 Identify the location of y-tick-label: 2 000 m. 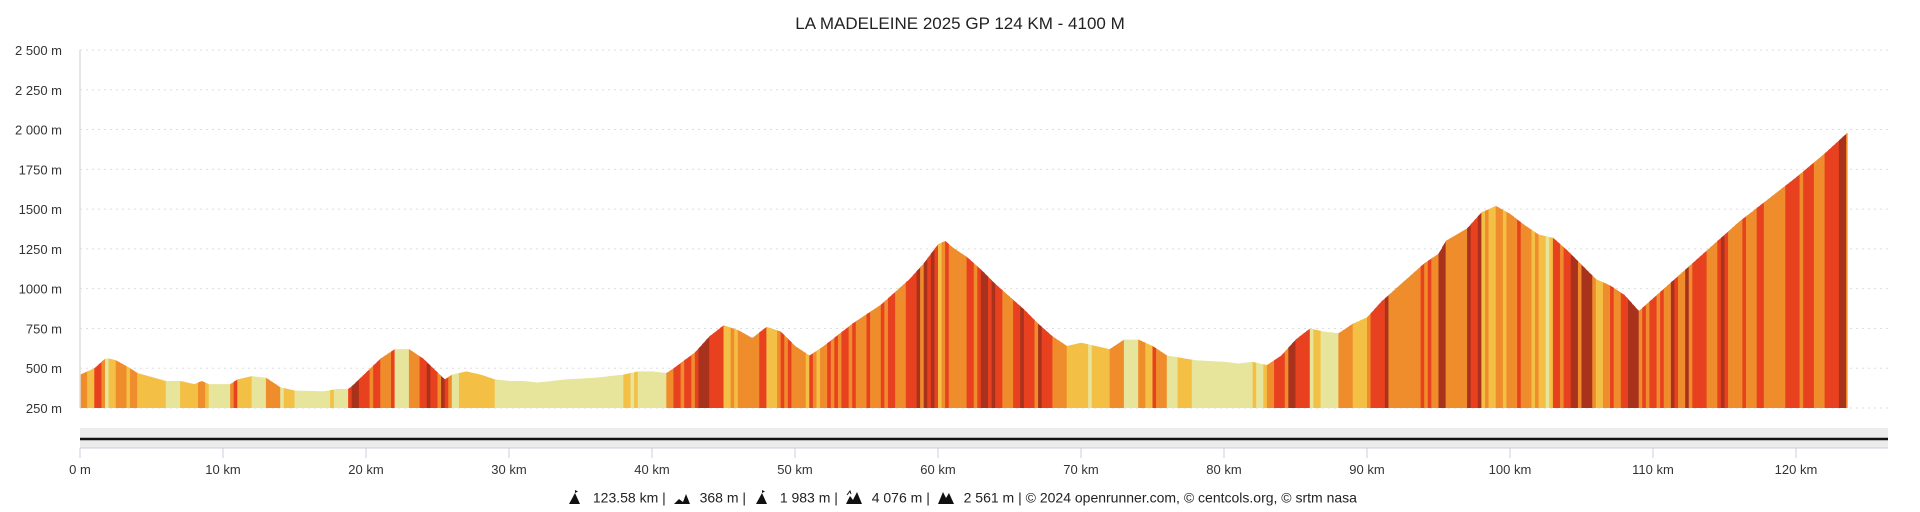
(38, 130).